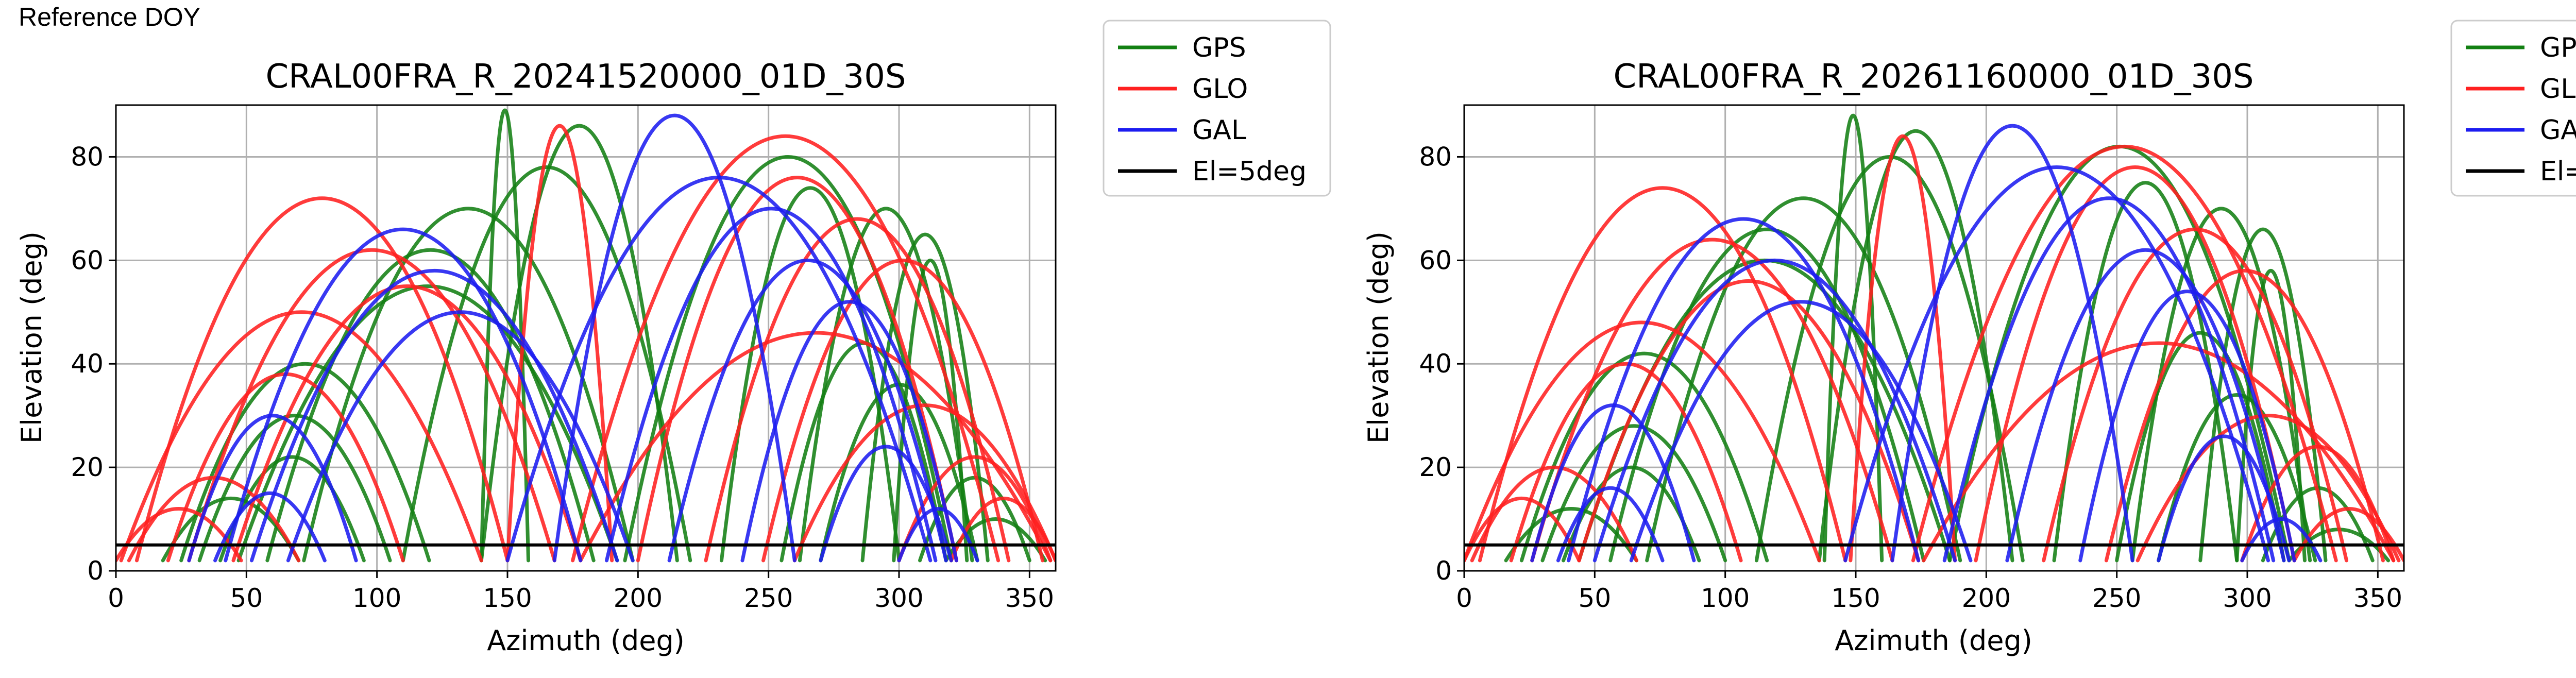 The height and width of the screenshot is (678, 2576). I want to click on legend-right: GPS GLO GAL El=5deg, so click(2513, 108).